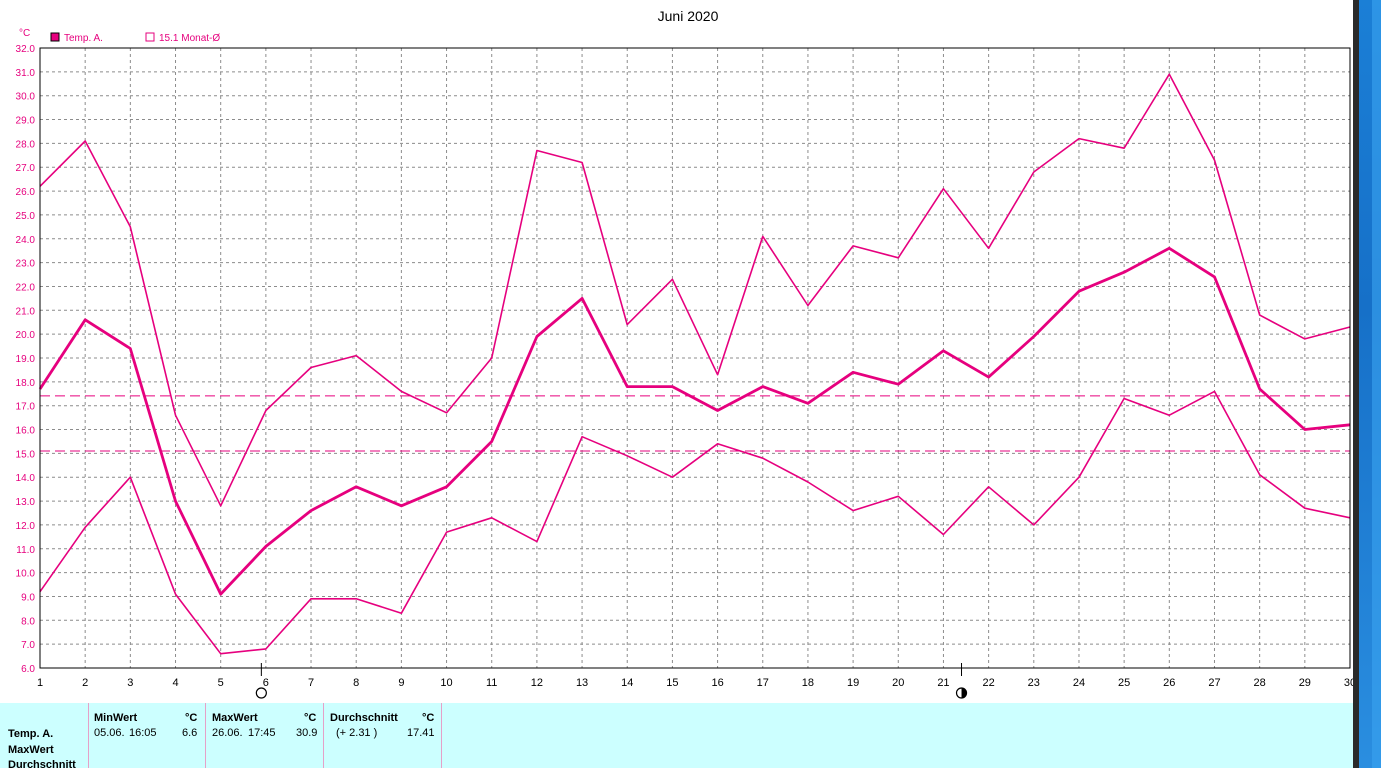 This screenshot has width=1381, height=771. What do you see at coordinates (537, 683) in the screenshot?
I see `x-tick-label: 12` at bounding box center [537, 683].